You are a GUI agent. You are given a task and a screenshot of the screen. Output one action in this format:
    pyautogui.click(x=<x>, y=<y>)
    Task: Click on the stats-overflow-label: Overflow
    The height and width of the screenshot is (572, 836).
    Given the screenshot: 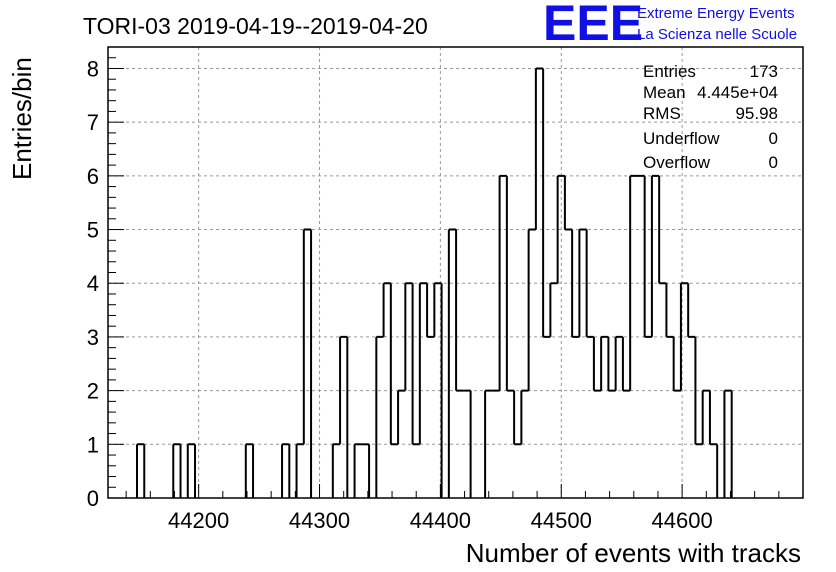 What is the action you would take?
    pyautogui.click(x=677, y=162)
    